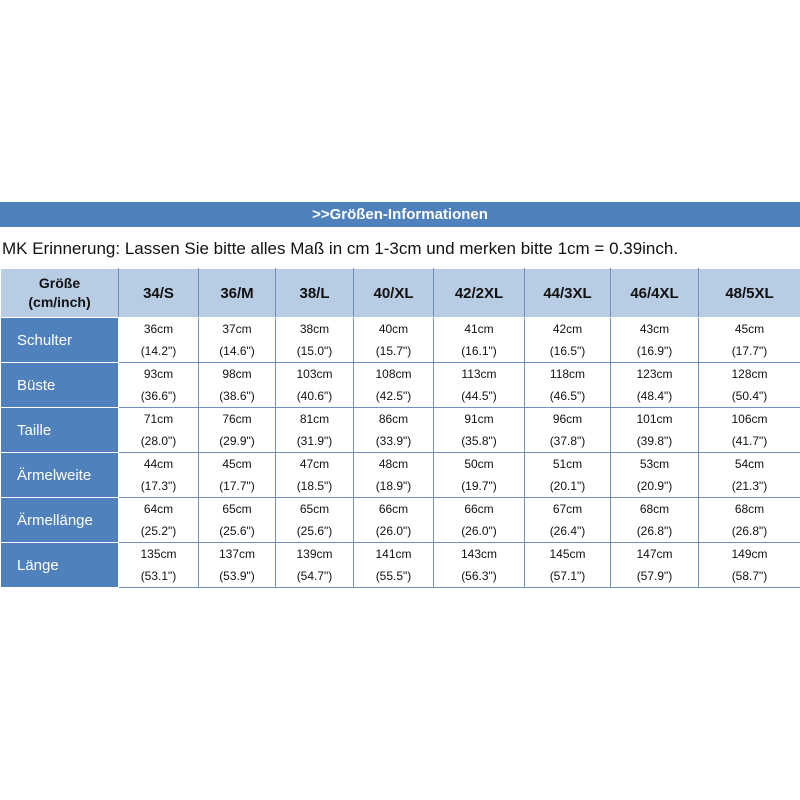 The image size is (800, 800). I want to click on cm-value: 44cm, so click(158, 464).